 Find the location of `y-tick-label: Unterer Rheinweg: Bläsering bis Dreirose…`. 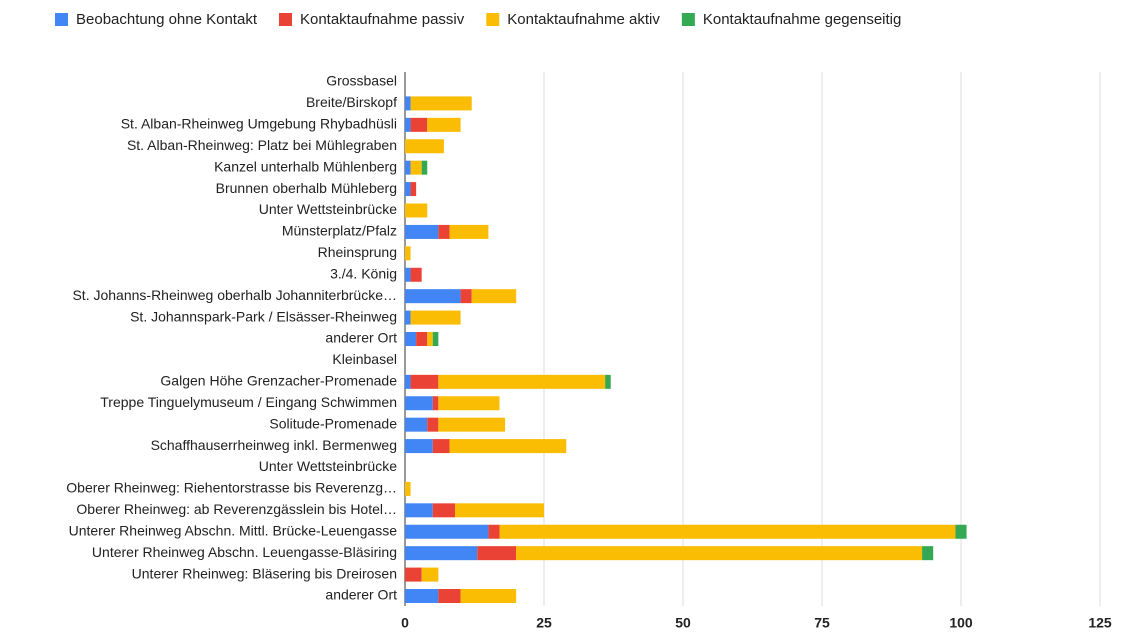

y-tick-label: Unterer Rheinweg: Bläsering bis Dreirose… is located at coordinates (264, 573).